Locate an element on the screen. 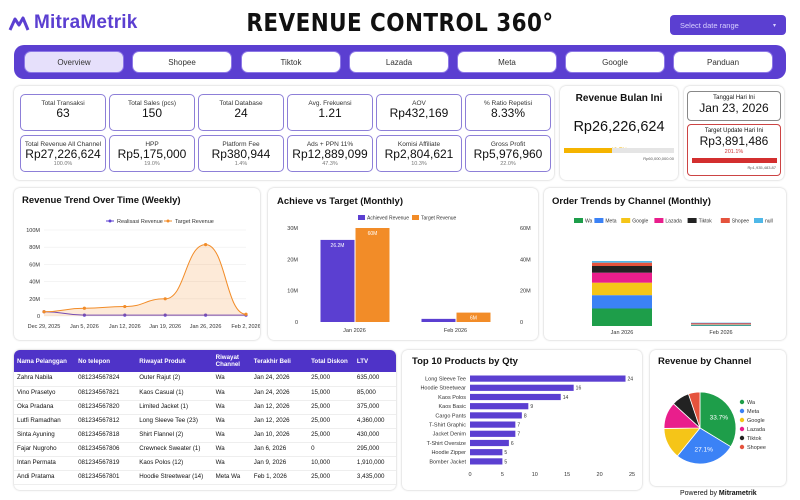  revenue-month-target: Rp60,000,000.00 is located at coordinates (658, 158).